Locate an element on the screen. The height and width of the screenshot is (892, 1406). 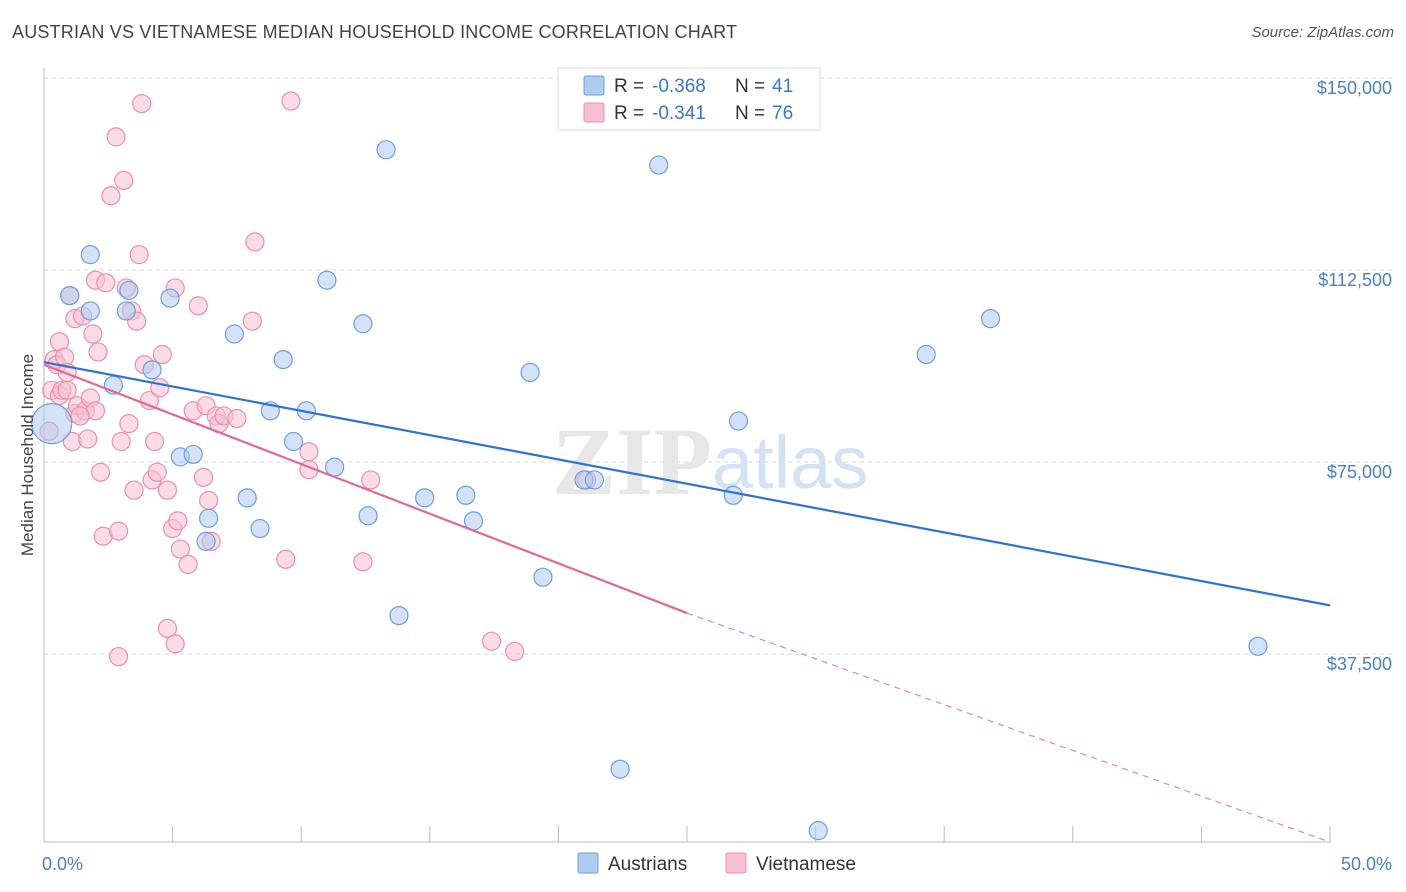
y-axis-label: Median Household Income is located at coordinates (27, 455).